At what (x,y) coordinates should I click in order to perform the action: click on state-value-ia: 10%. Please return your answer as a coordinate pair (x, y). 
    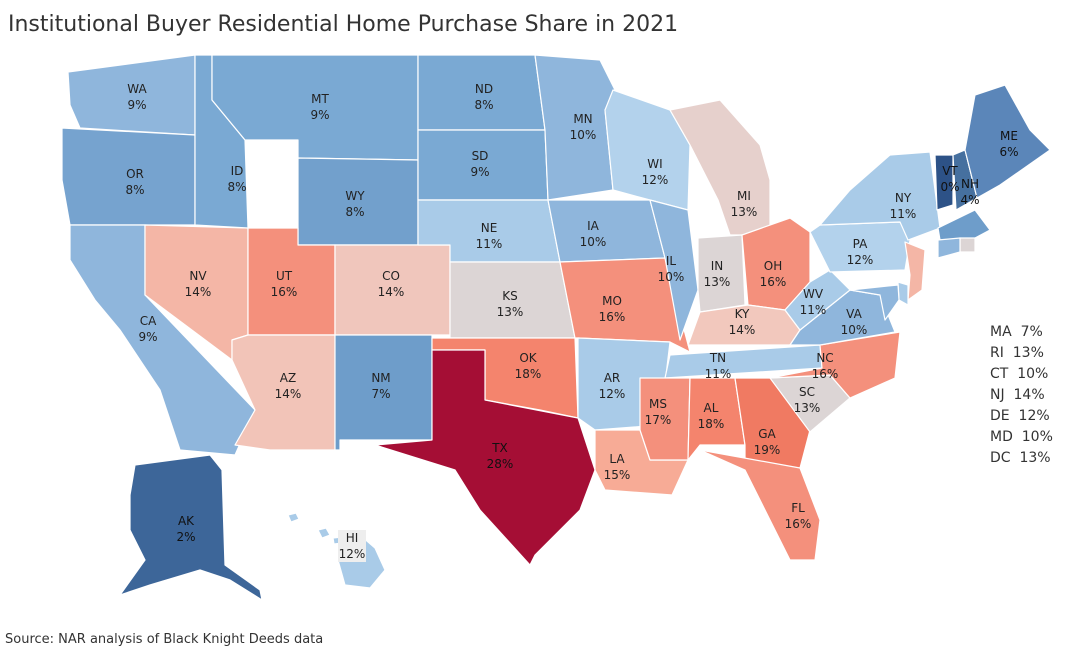
    Looking at the image, I should click on (593, 242).